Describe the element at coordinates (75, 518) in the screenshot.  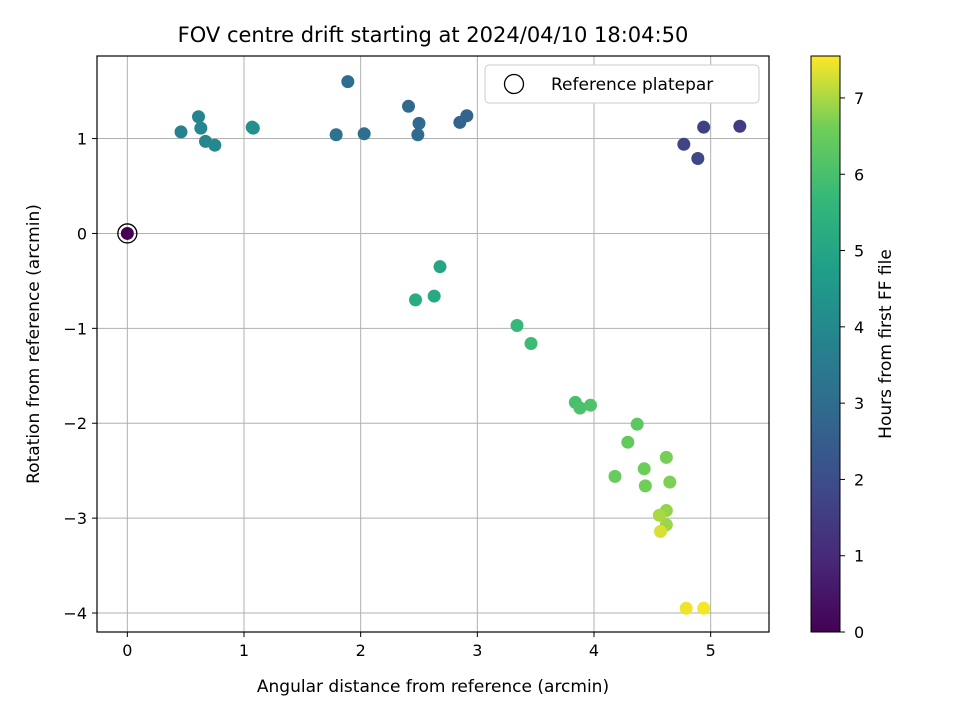
I see `y-tick-label: −3` at that location.